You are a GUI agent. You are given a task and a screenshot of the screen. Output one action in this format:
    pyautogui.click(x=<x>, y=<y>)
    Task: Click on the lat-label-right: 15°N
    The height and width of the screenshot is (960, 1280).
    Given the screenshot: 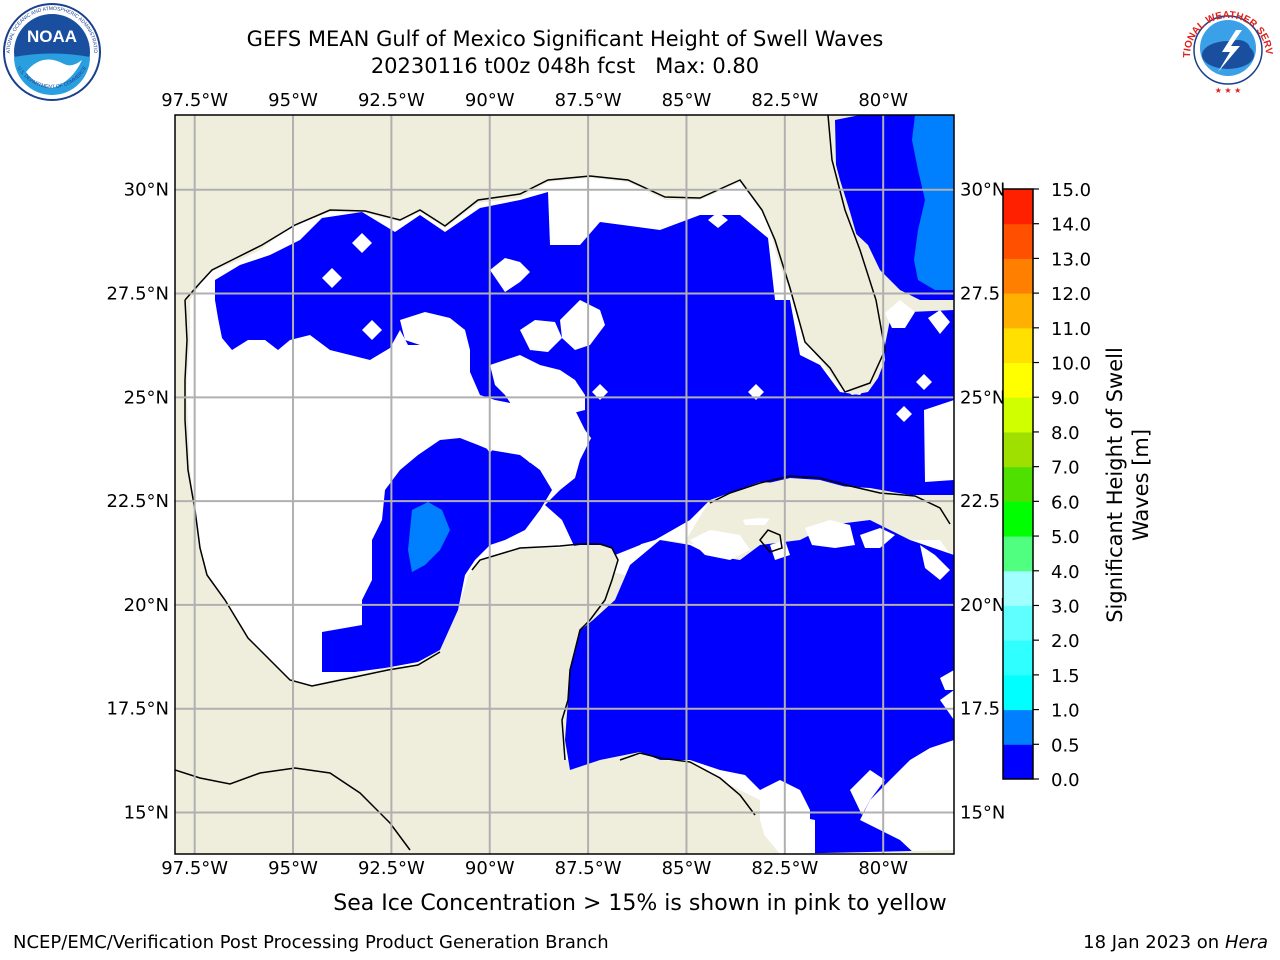 What is the action you would take?
    pyautogui.click(x=982, y=812)
    